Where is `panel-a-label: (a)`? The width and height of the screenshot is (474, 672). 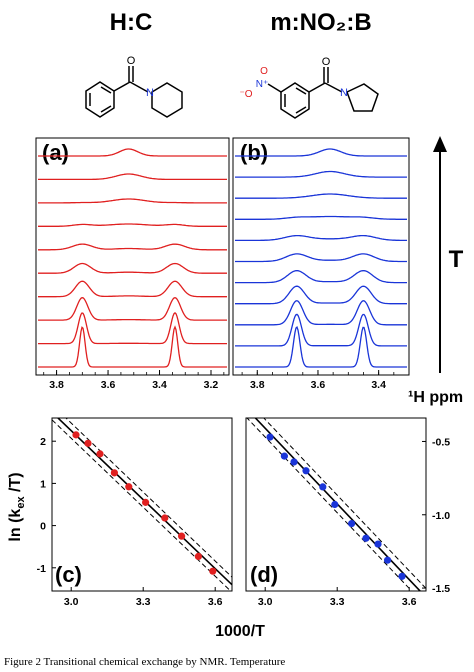
panel-a-label: (a) is located at coordinates (55, 152).